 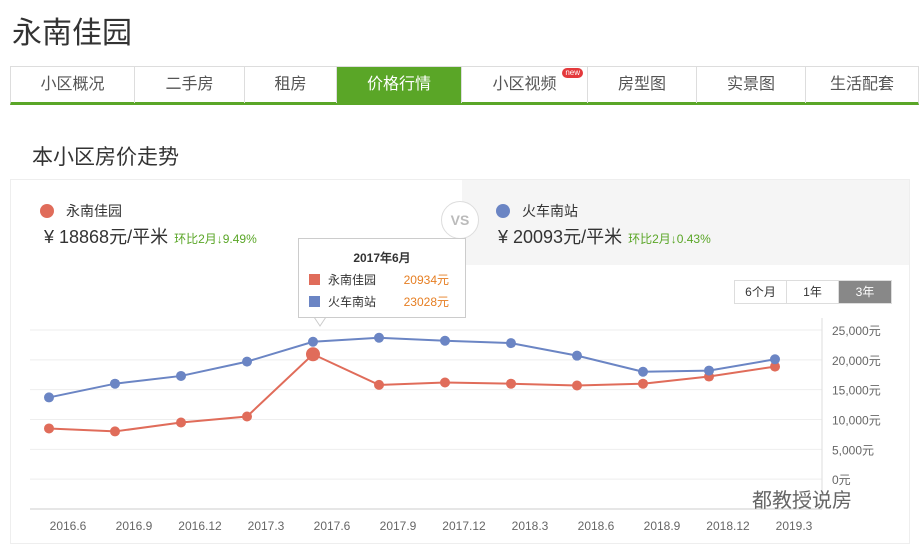 I want to click on right-change: 环比2月↓0.43%, so click(x=669, y=239).